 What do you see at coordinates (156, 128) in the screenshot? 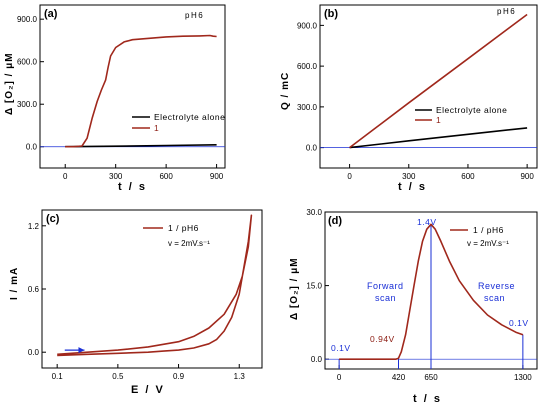
I see `panel-a-legend-label-1: 1` at bounding box center [156, 128].